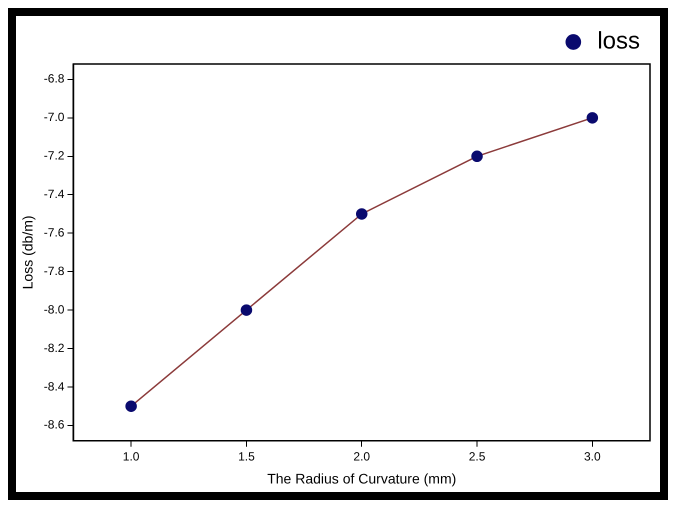 Image resolution: width=676 pixels, height=508 pixels. Describe the element at coordinates (247, 456) in the screenshot. I see `x-tick-label: 1.5` at that location.